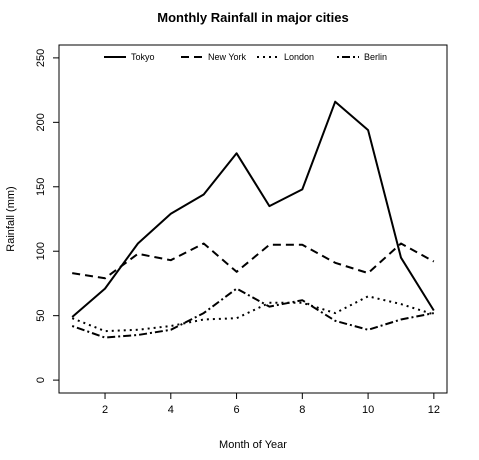 Image resolution: width=479 pixels, height=460 pixels. What do you see at coordinates (227, 57) in the screenshot?
I see `legend-label-new-york: New York` at bounding box center [227, 57].